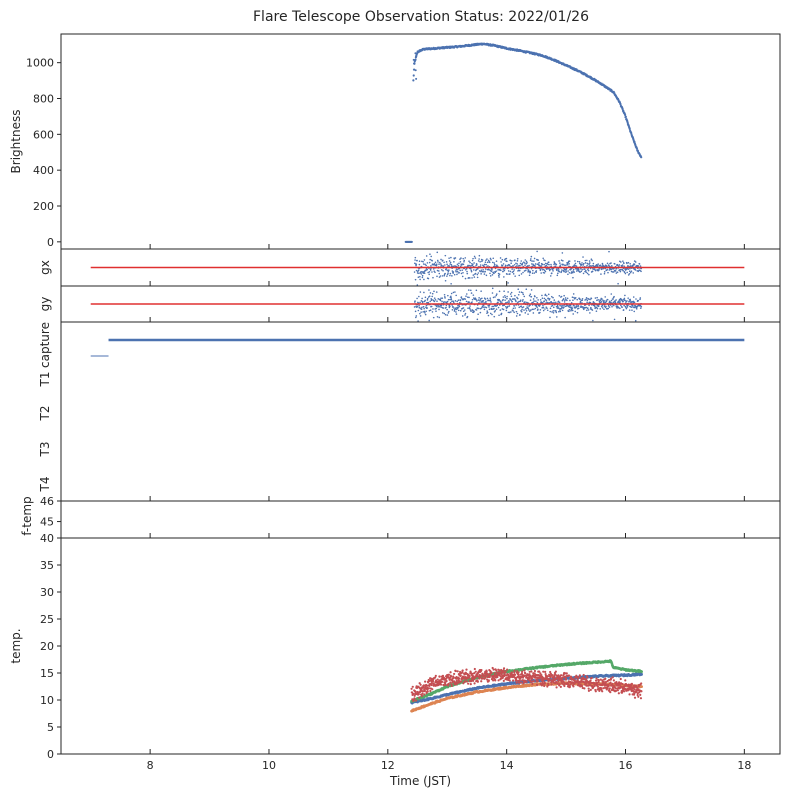 The height and width of the screenshot is (798, 789). I want to click on y-tick-label: 5, so click(50, 727).